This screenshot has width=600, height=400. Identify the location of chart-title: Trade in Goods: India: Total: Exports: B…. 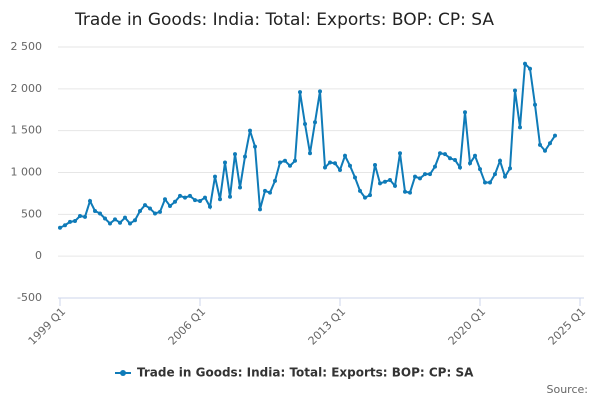
(284, 20).